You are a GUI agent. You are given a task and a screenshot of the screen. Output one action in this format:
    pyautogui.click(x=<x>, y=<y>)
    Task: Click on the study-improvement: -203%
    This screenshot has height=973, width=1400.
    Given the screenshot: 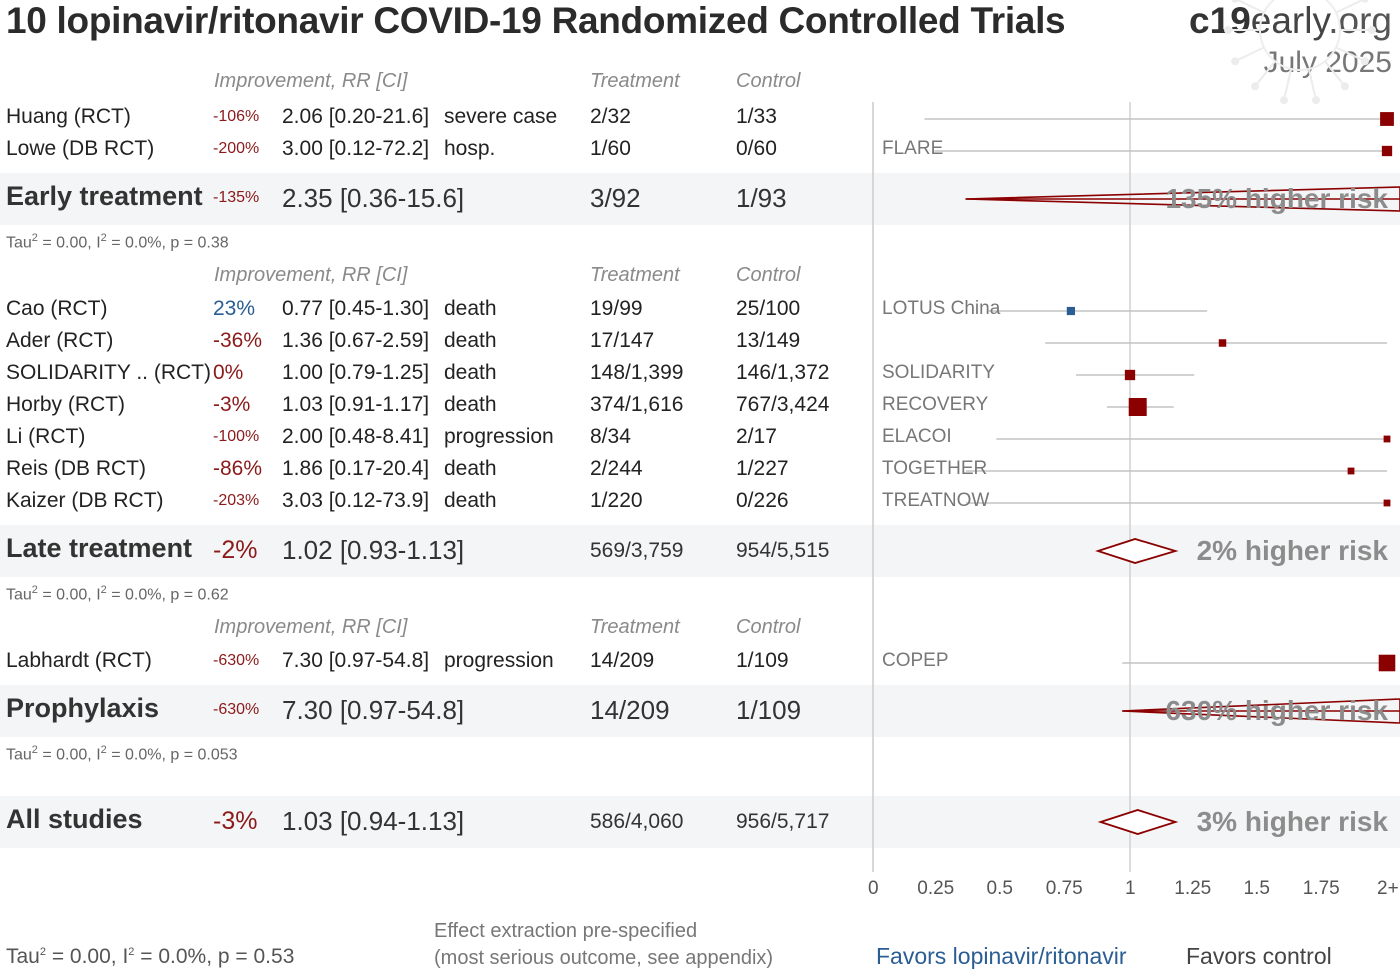 What is the action you would take?
    pyautogui.click(x=236, y=500)
    